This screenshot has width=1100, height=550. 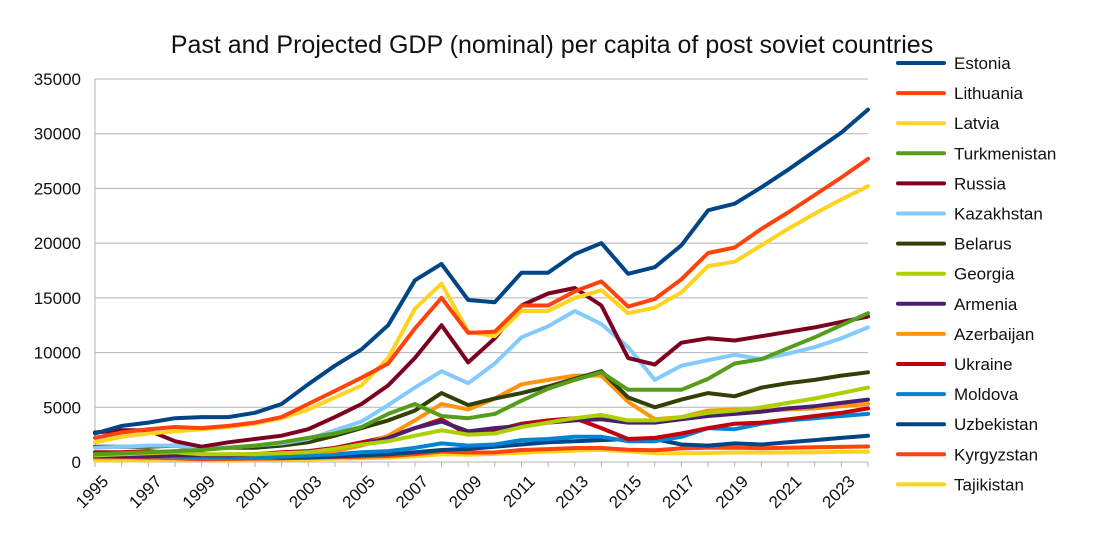 What do you see at coordinates (57, 134) in the screenshot?
I see `y-tick-label: 30000` at bounding box center [57, 134].